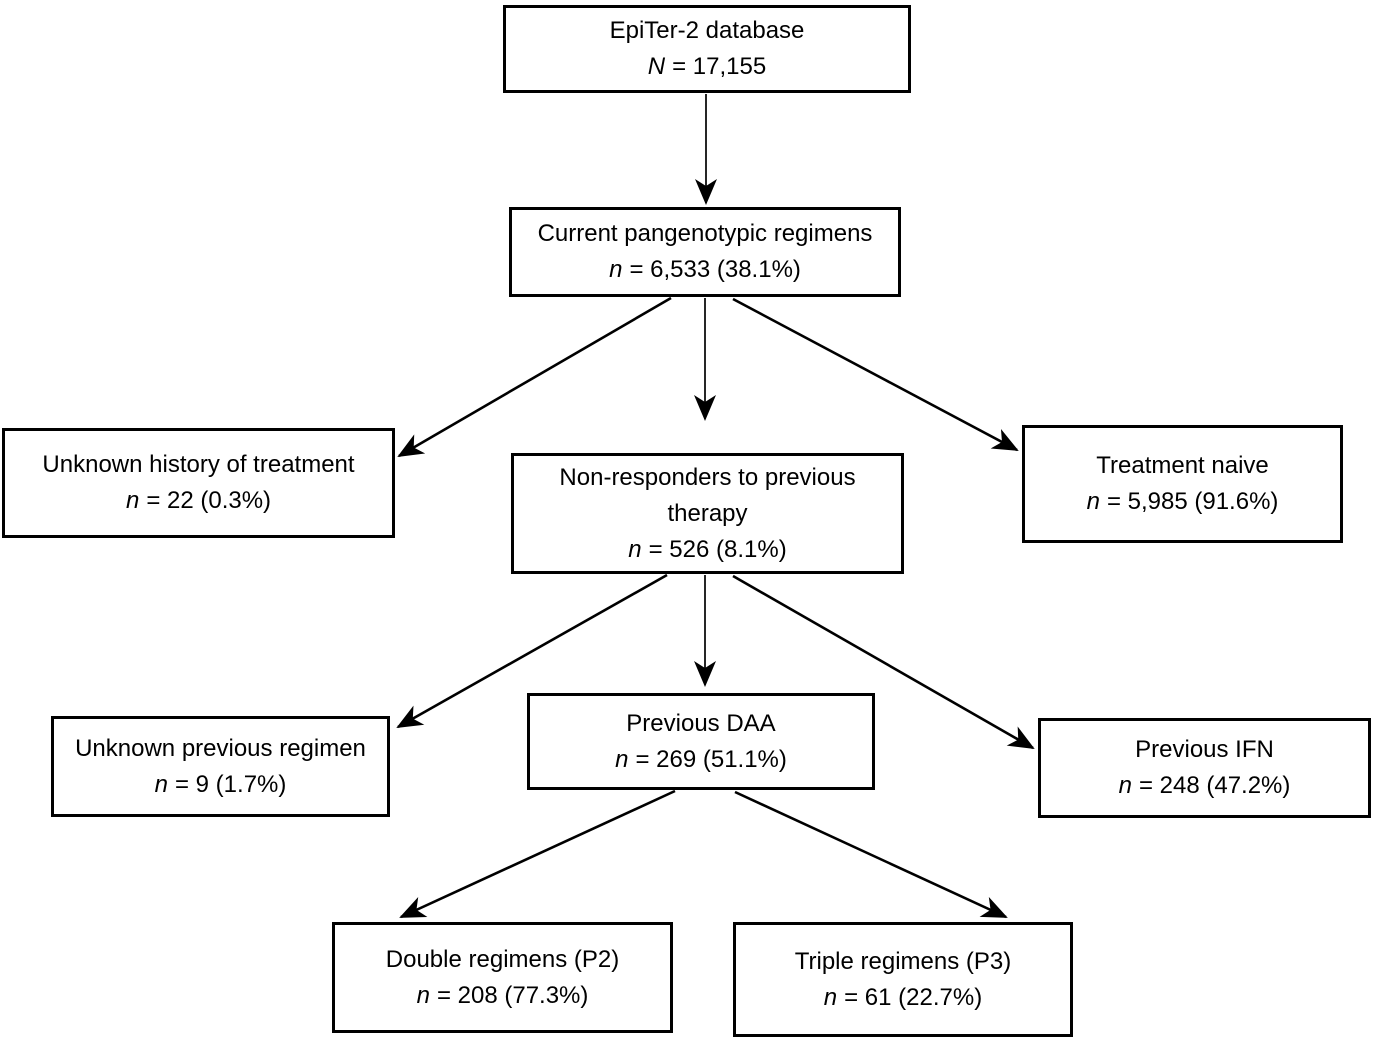 This screenshot has width=1373, height=1040. I want to click on node-previous-ifn: Previous IFN n = 248 (47.2%), so click(1204, 768).